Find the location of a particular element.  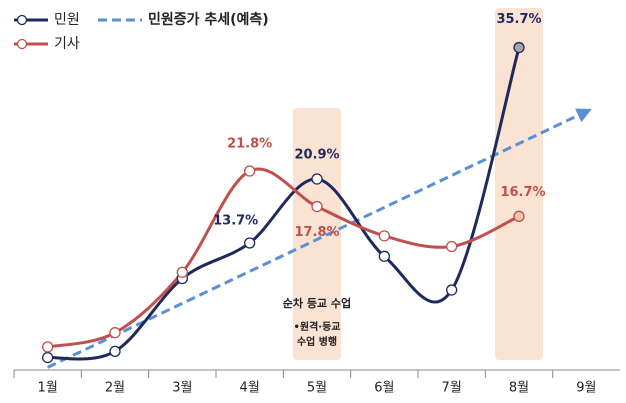

annotation: •원격·등교 is located at coordinates (317, 326).